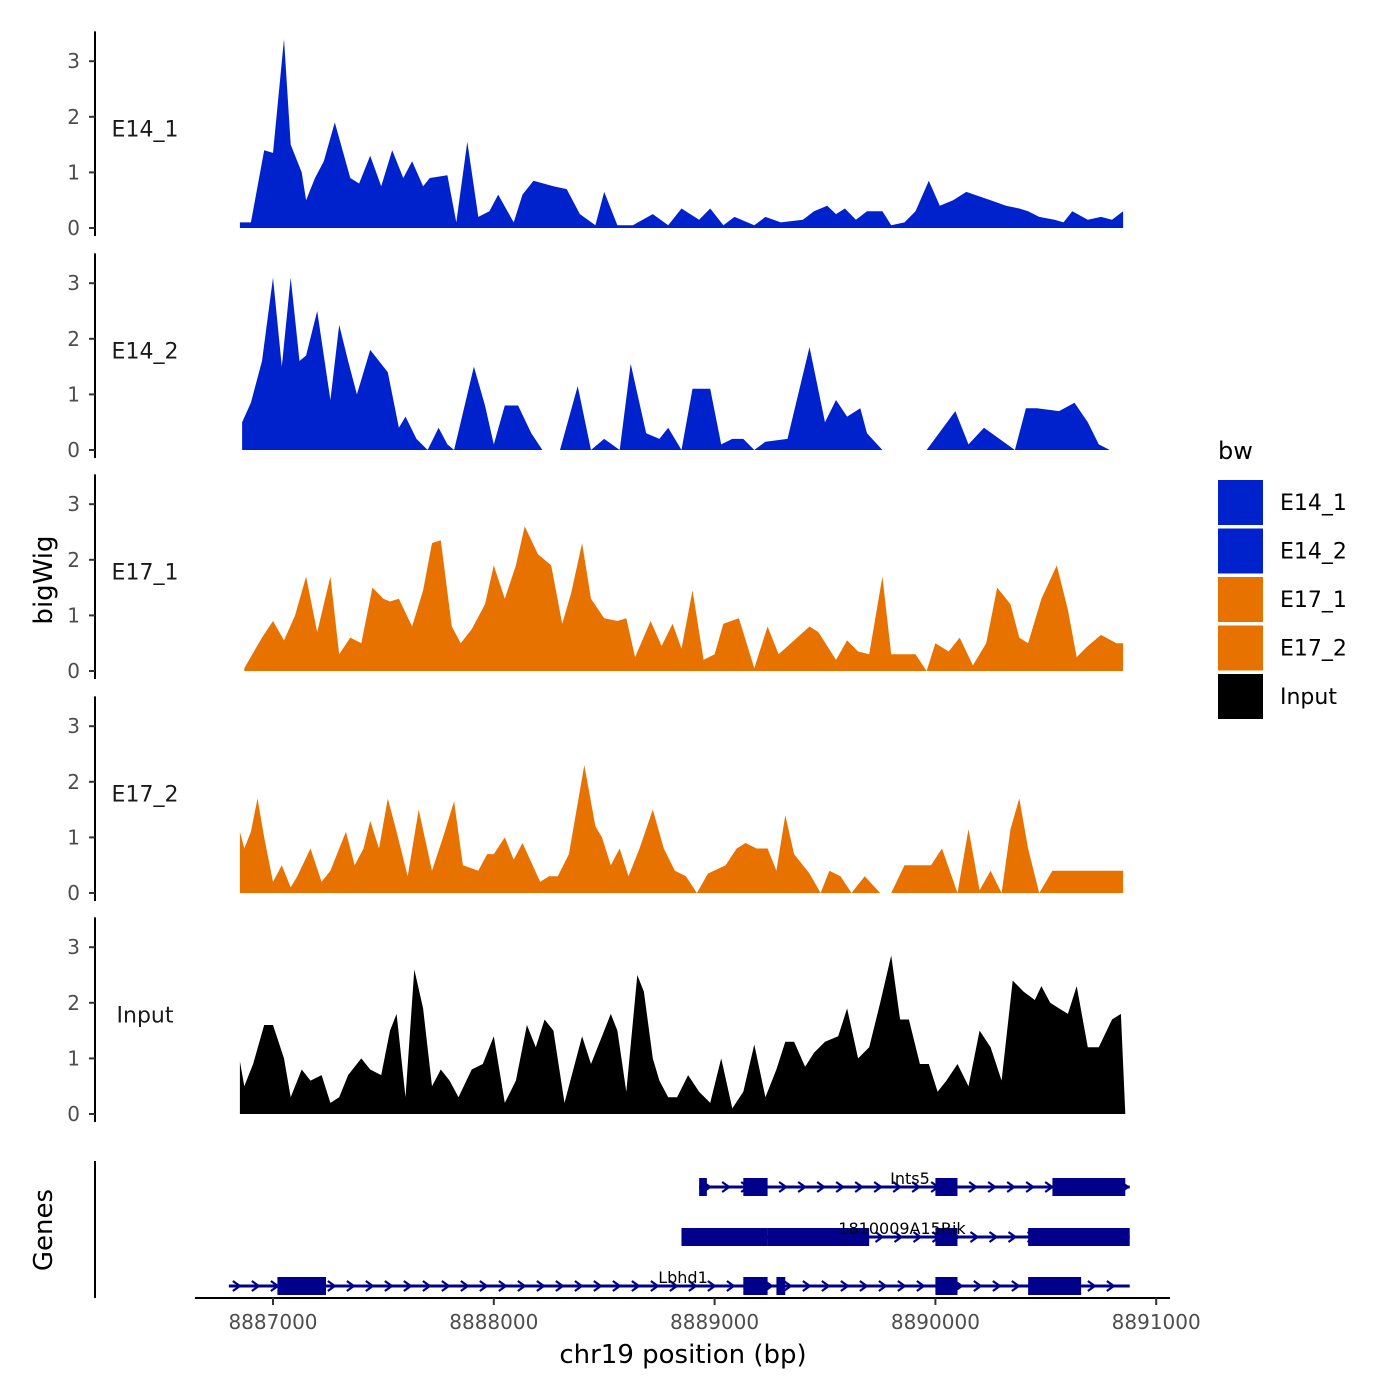 This screenshot has height=1400, width=1400. What do you see at coordinates (1235, 451) in the screenshot?
I see `legend-title: bw` at bounding box center [1235, 451].